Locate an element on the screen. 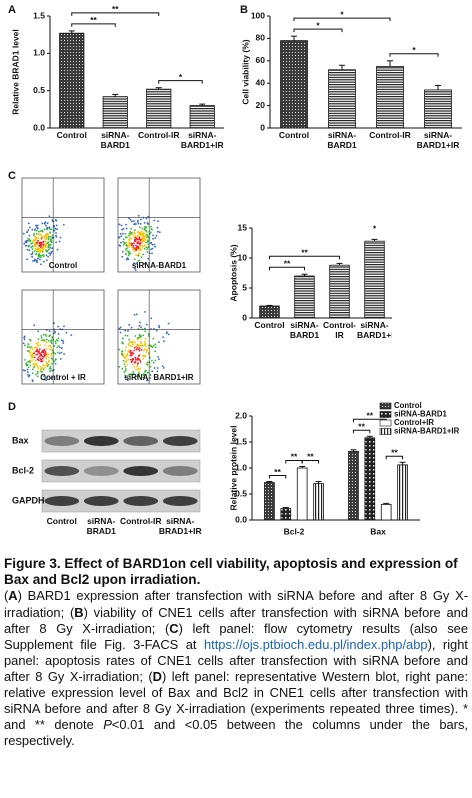 This screenshot has width=472, height=798. x-tick-label-box: Control-IR is located at coordinates (159, 135).